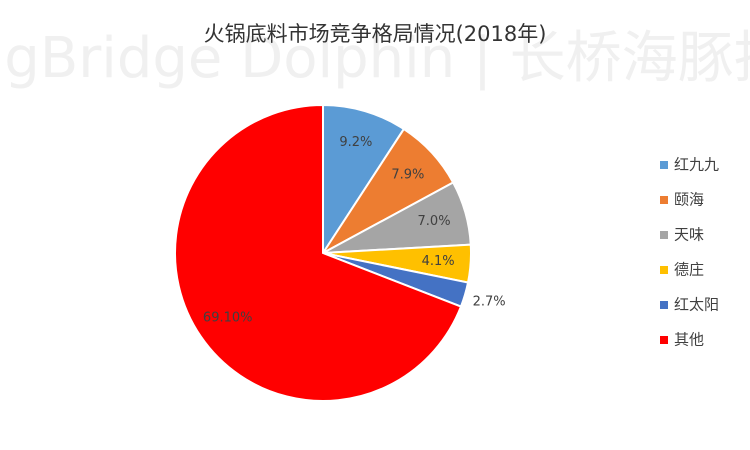  Describe the element at coordinates (355, 142) in the screenshot. I see `data-label: 9.2%` at that location.